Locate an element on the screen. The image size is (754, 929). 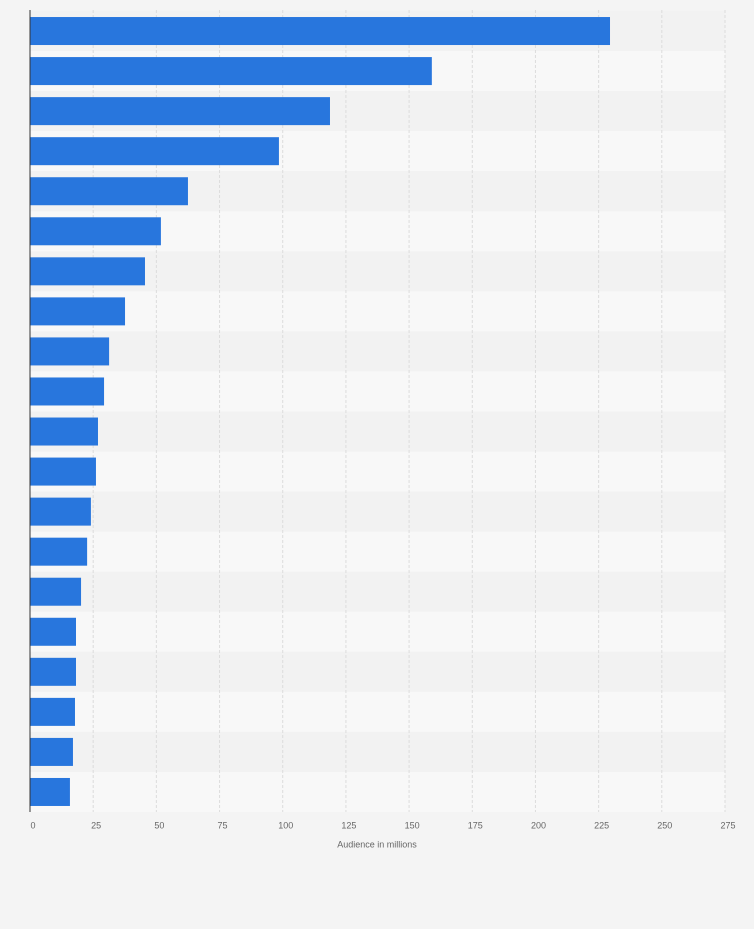
x-tick-label: 50 is located at coordinates (159, 825).